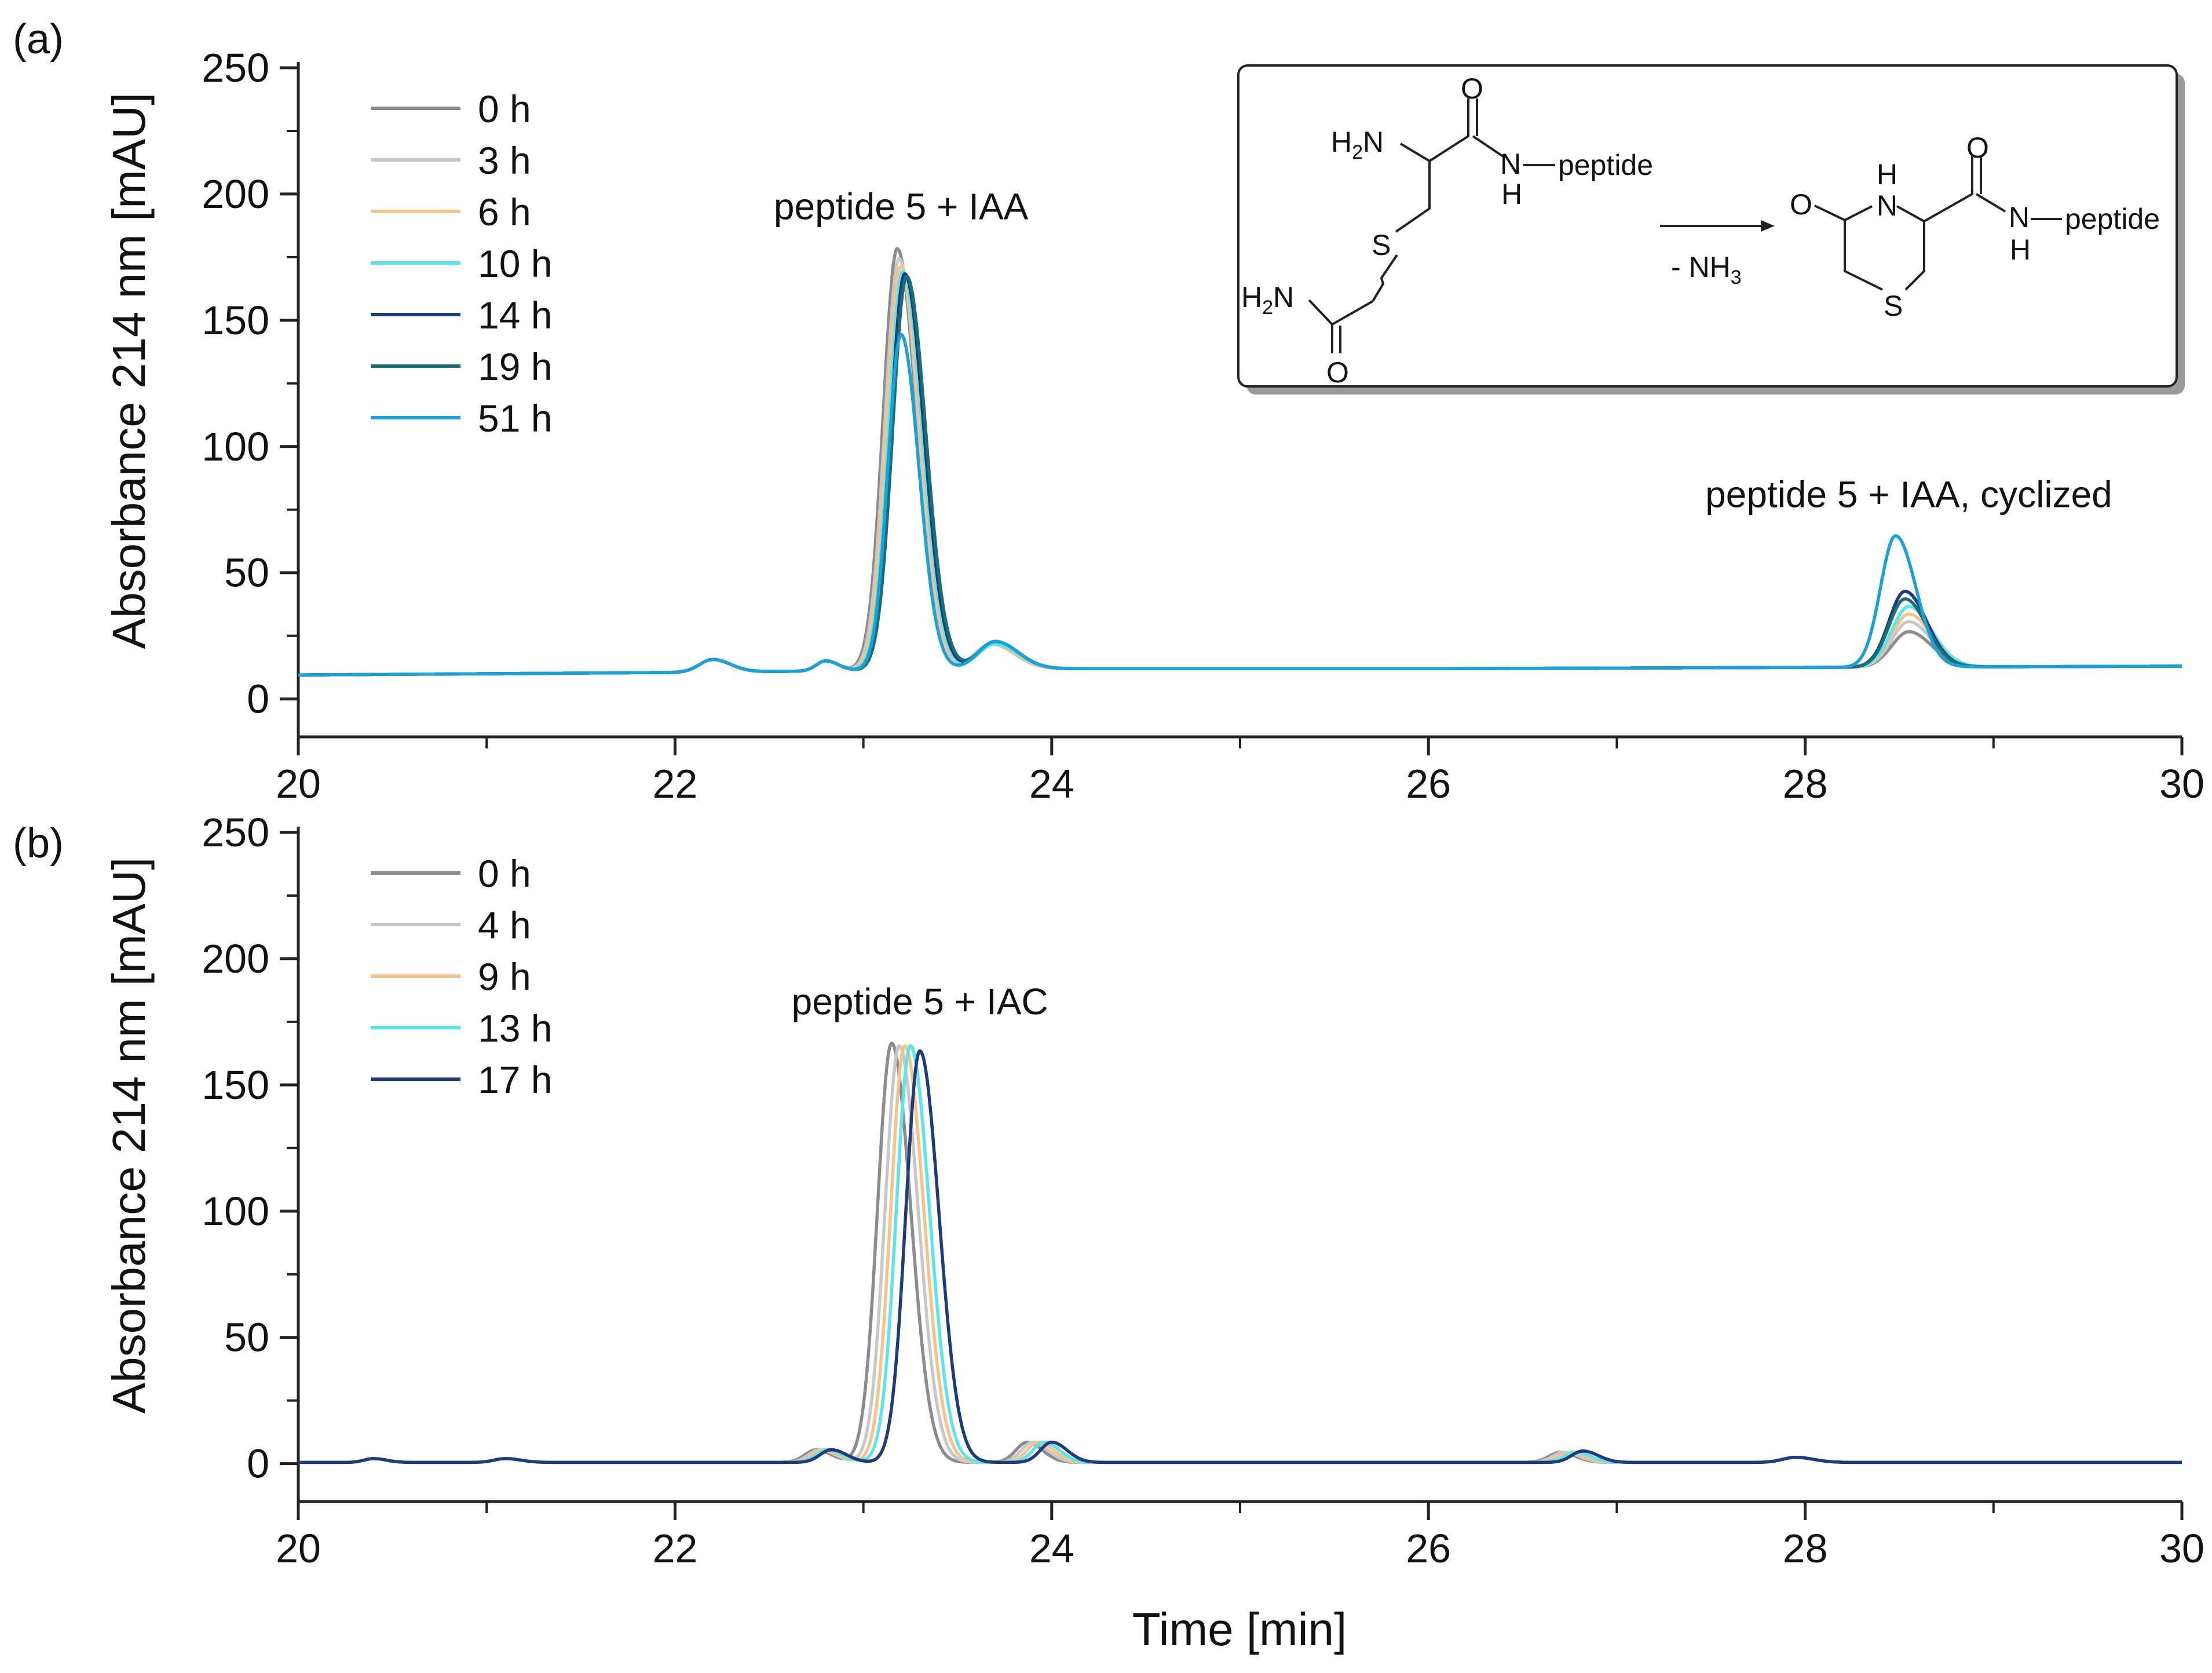  I want to click on reactant-structure: H2N O N H peptide S H2N O, so click(1447, 231).